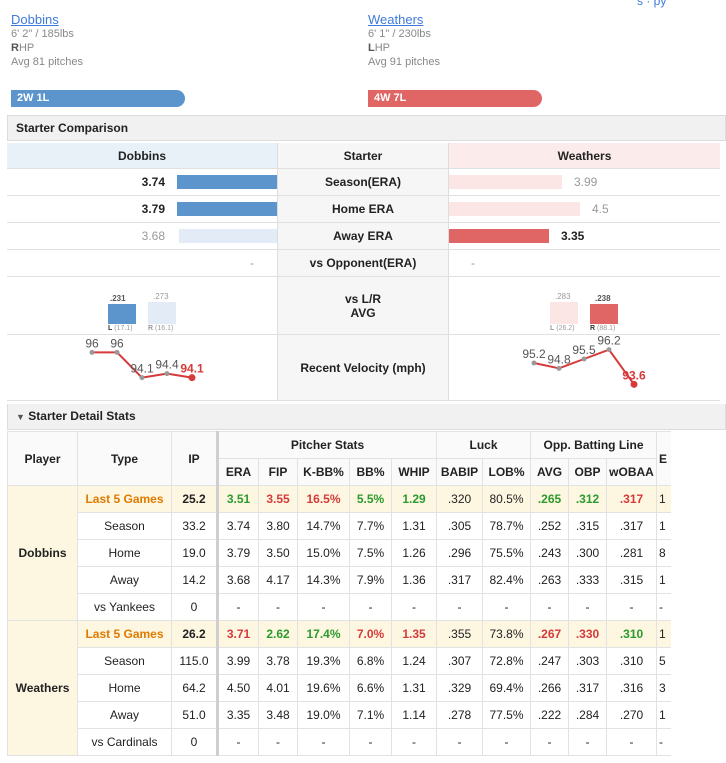 The width and height of the screenshot is (726, 763). Describe the element at coordinates (153, 182) in the screenshot. I see `left-value: 3.74` at that location.